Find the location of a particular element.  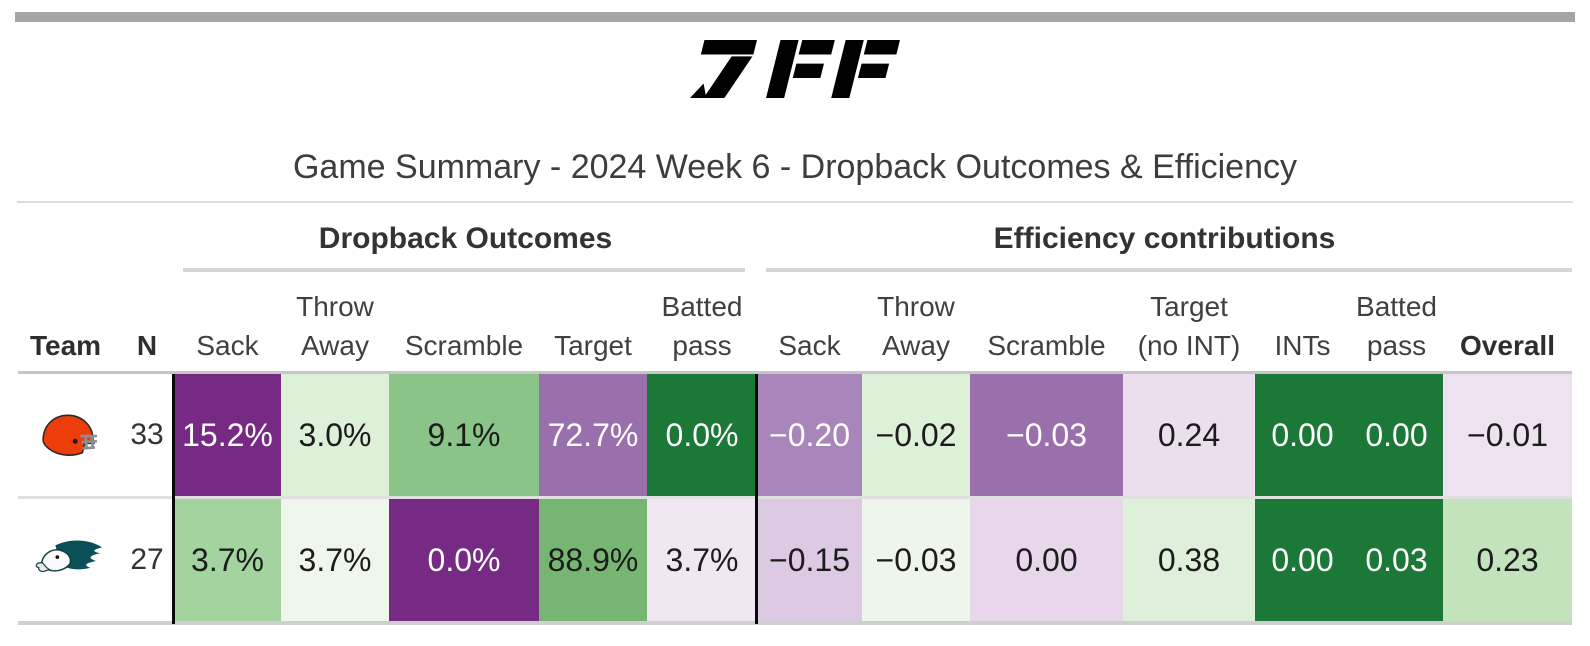

bottom-divider-line is located at coordinates (795, 623).